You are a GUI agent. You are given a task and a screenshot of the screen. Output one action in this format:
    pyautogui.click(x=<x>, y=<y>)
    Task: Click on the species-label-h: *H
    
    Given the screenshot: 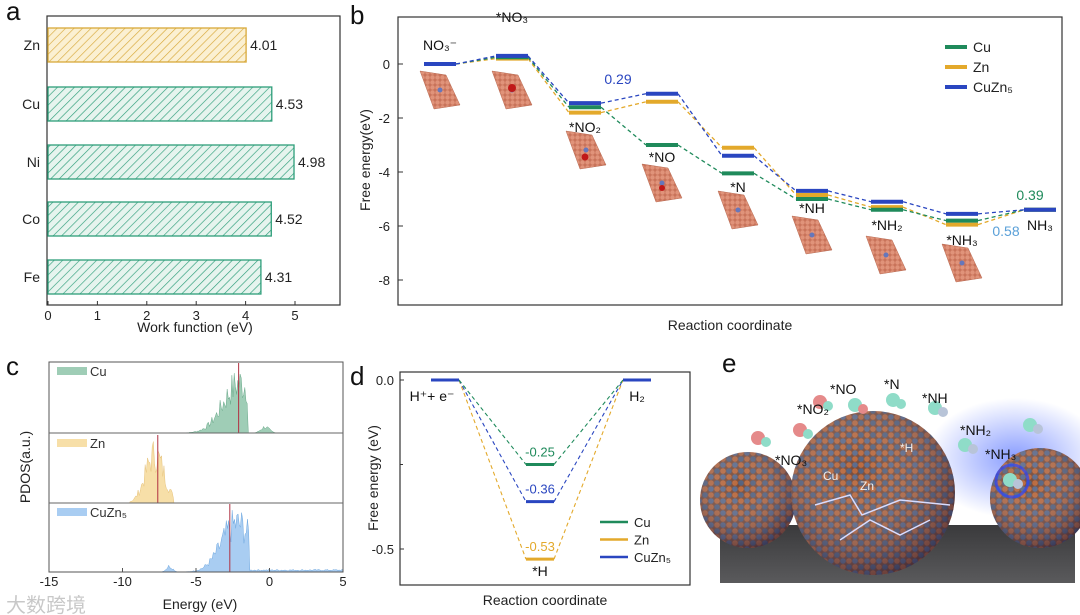 What is the action you would take?
    pyautogui.click(x=906, y=448)
    